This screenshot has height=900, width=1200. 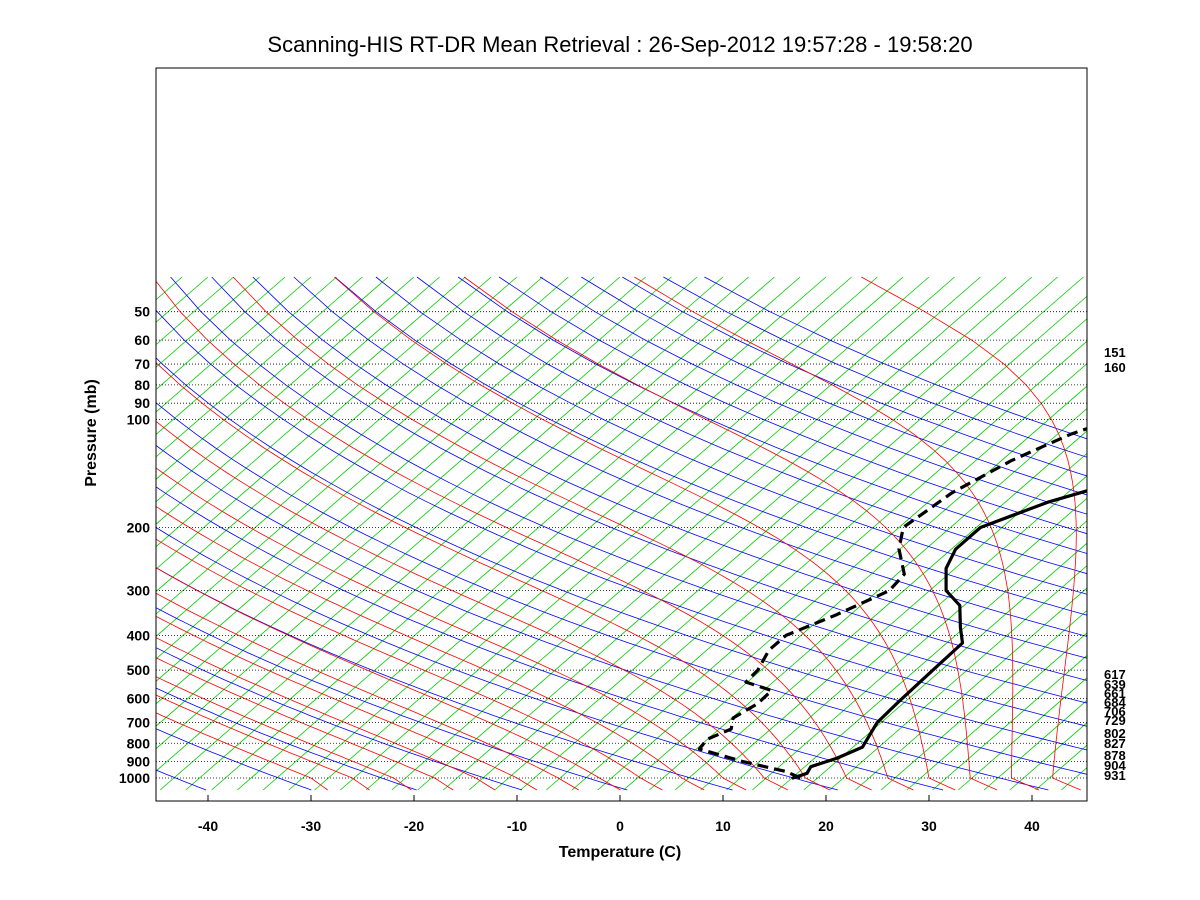 What do you see at coordinates (1115, 684) in the screenshot?
I see `right-level-label: 639` at bounding box center [1115, 684].